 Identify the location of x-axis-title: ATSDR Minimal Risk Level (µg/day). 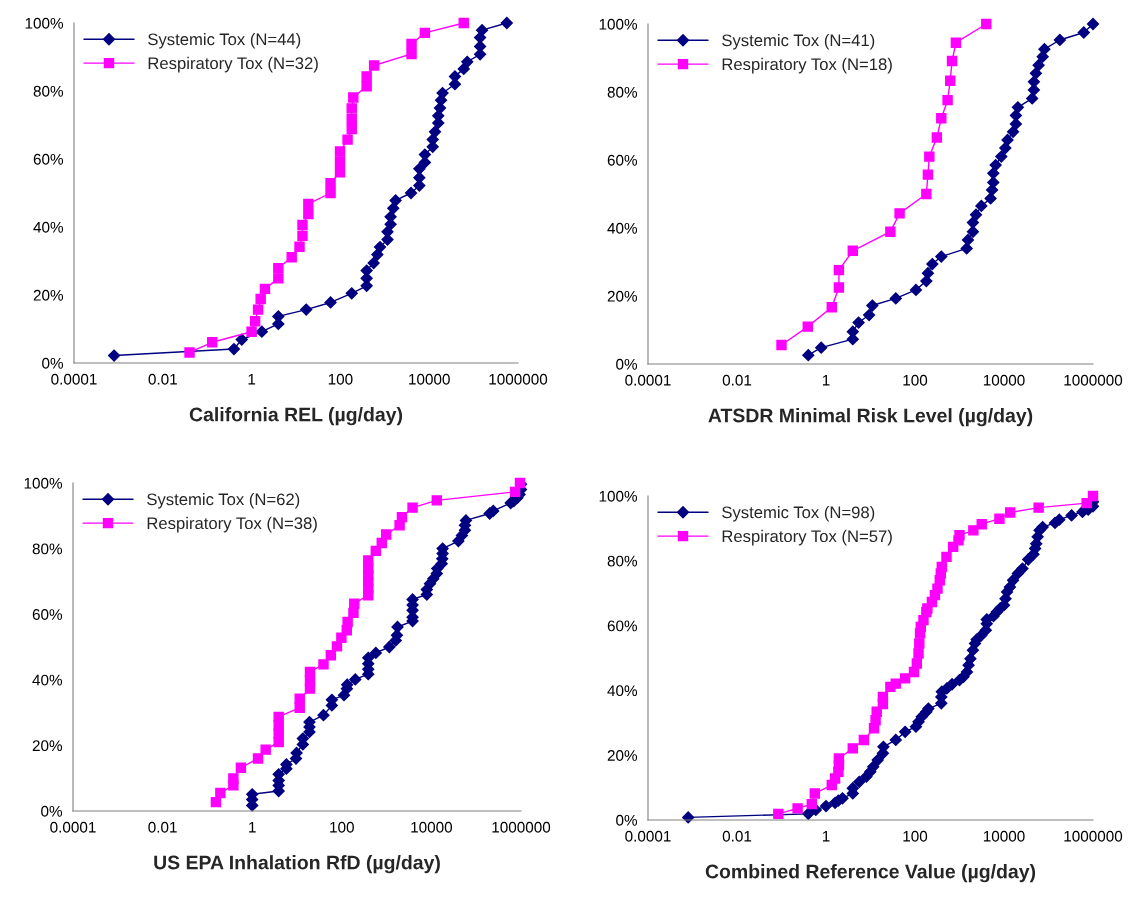
(870, 417).